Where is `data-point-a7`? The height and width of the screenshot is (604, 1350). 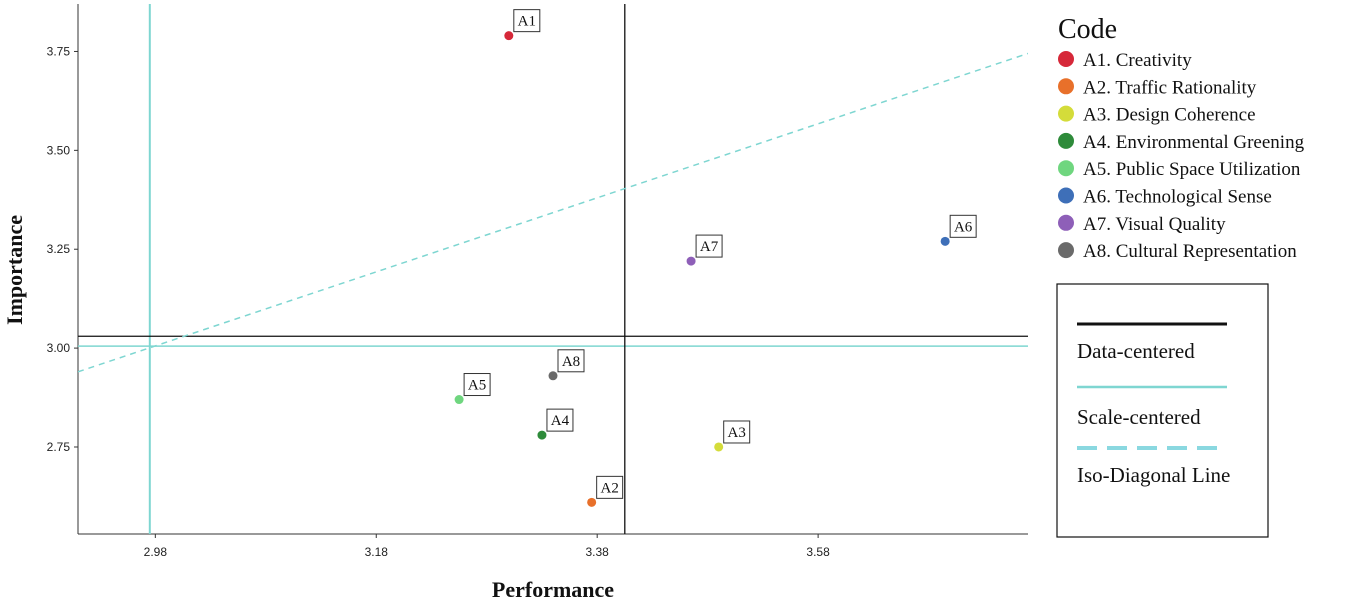
data-point-a7 is located at coordinates (691, 261).